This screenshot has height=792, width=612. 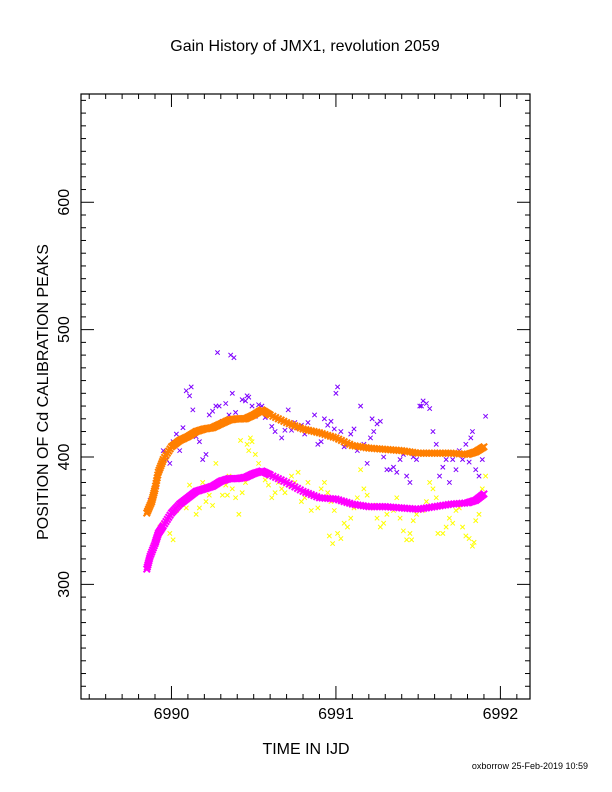 What do you see at coordinates (43, 392) in the screenshot?
I see `y-axis-title: POSITION OF Cd CALIBRATION PEAKS` at bounding box center [43, 392].